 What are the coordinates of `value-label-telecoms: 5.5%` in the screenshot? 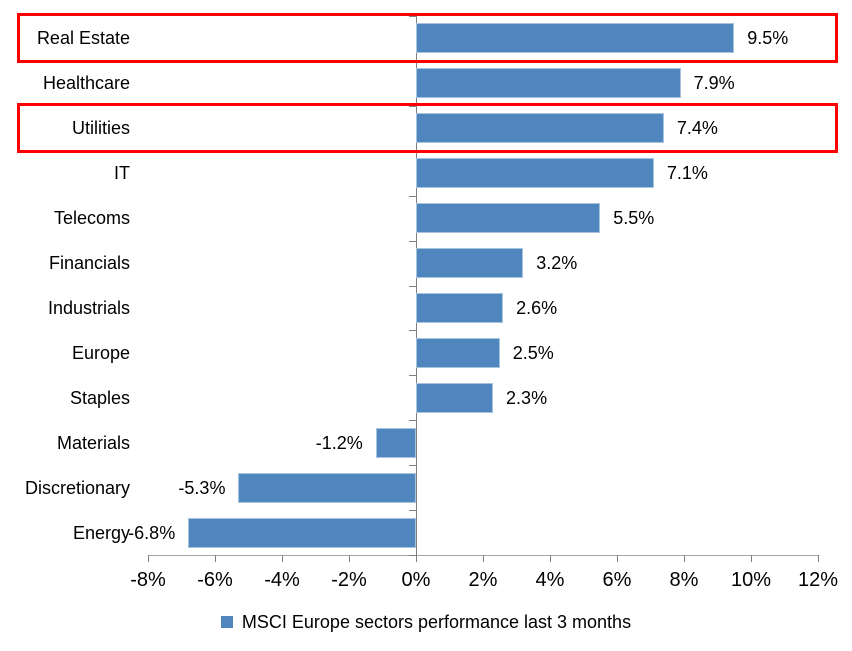 It's located at (634, 218).